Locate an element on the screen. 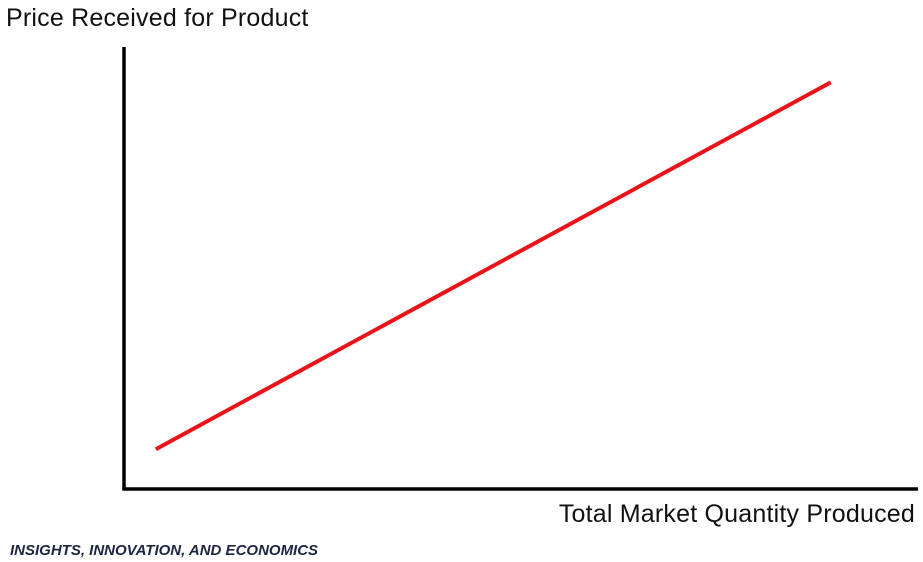  y-axis-label: Price Received for Product is located at coordinates (157, 18).